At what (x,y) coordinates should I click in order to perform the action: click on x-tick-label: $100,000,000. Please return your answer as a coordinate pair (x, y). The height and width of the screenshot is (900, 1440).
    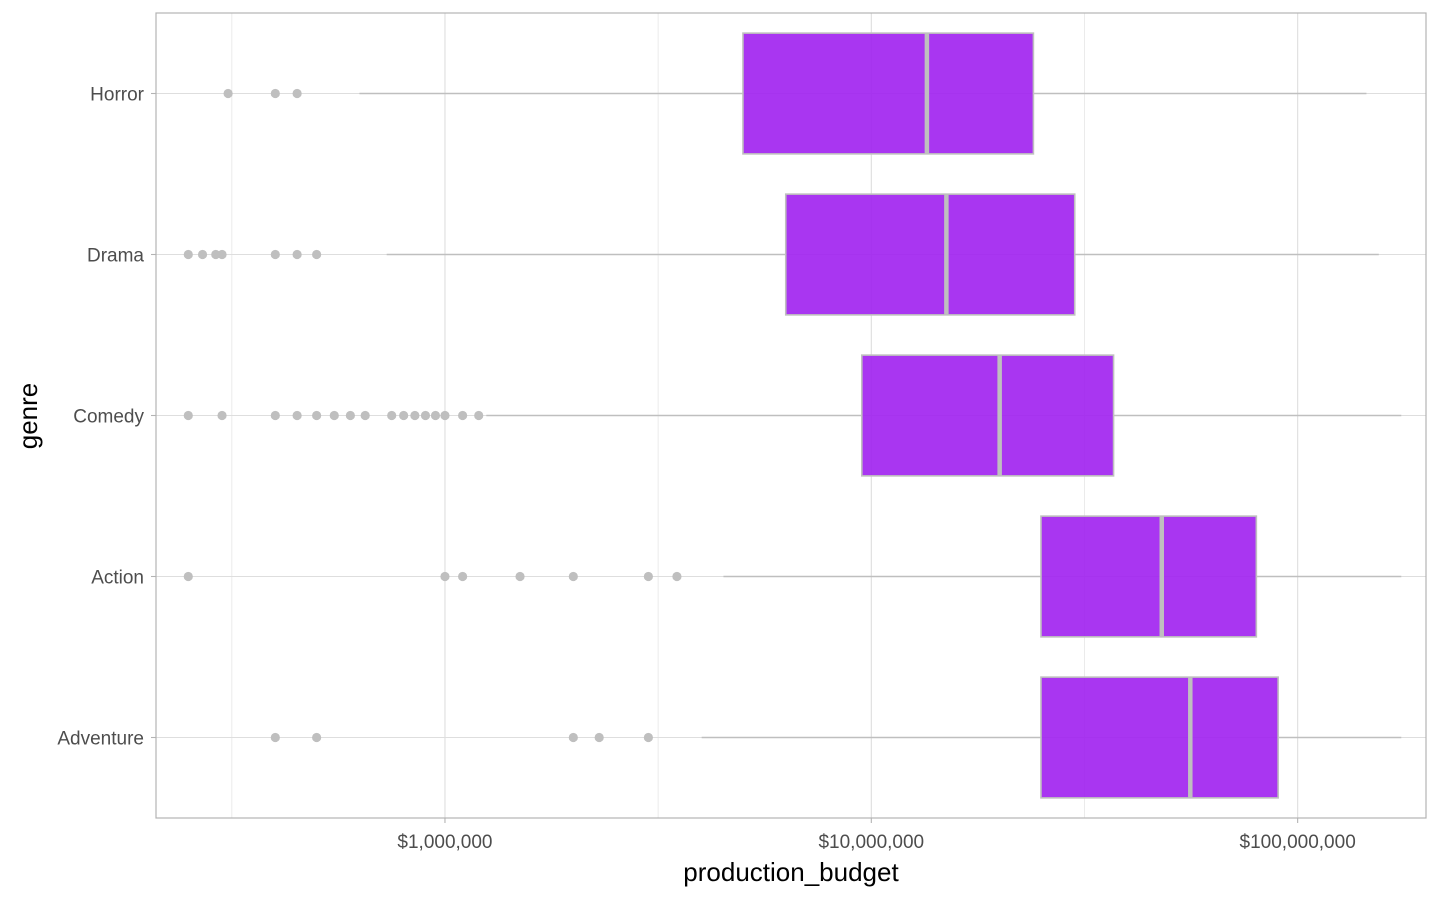
    Looking at the image, I should click on (1298, 842).